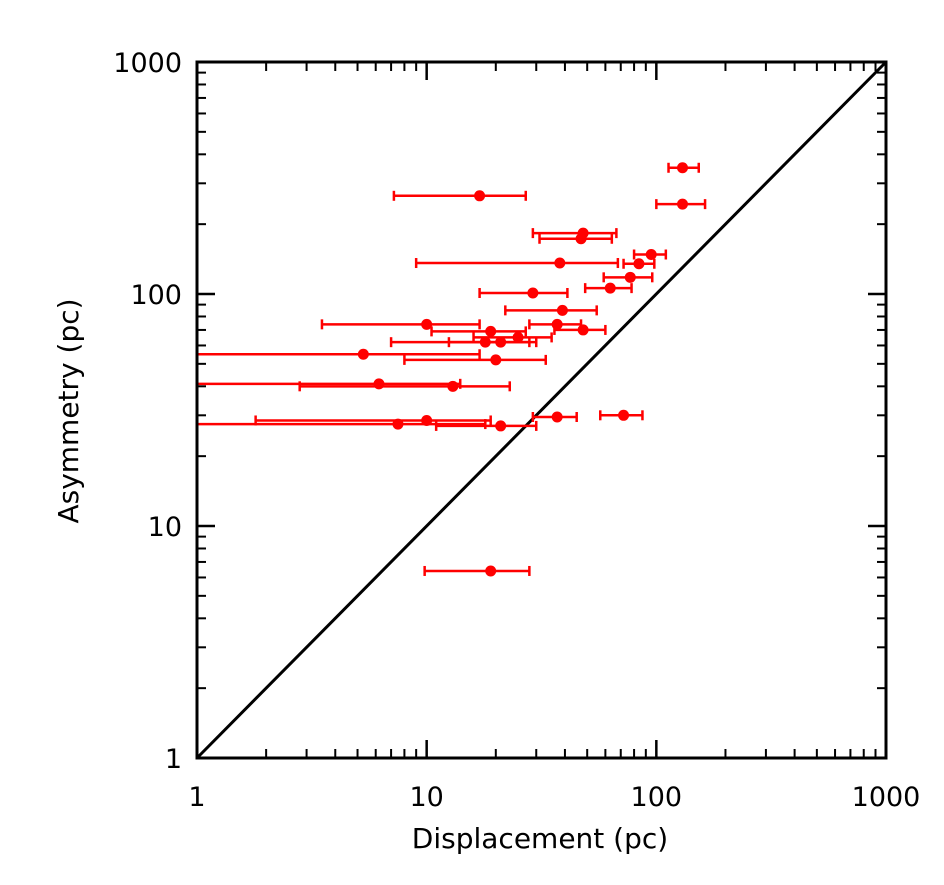  Describe the element at coordinates (886, 797) in the screenshot. I see `x-tick-label: 1000` at that location.